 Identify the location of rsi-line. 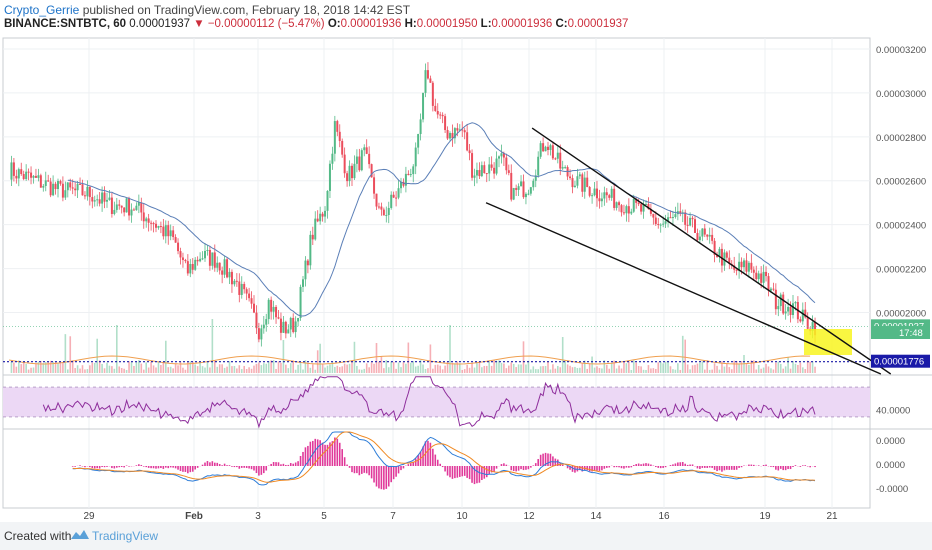
(429, 402).